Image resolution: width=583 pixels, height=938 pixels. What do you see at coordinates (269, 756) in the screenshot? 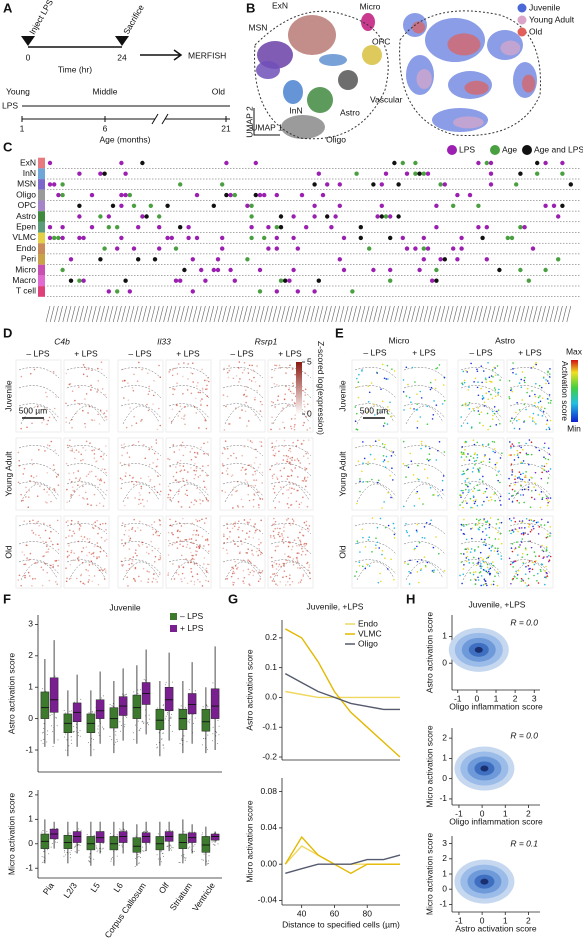
I see `y-tick-label: -0.2` at bounding box center [269, 756].